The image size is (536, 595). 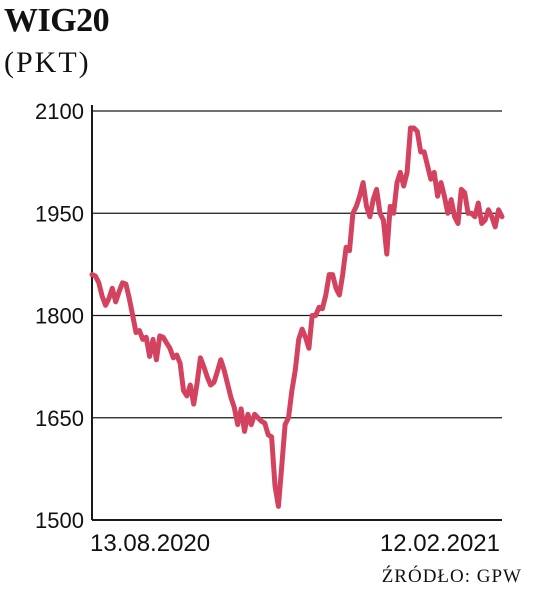 What do you see at coordinates (57, 20) in the screenshot?
I see `chart-title: WIG20` at bounding box center [57, 20].